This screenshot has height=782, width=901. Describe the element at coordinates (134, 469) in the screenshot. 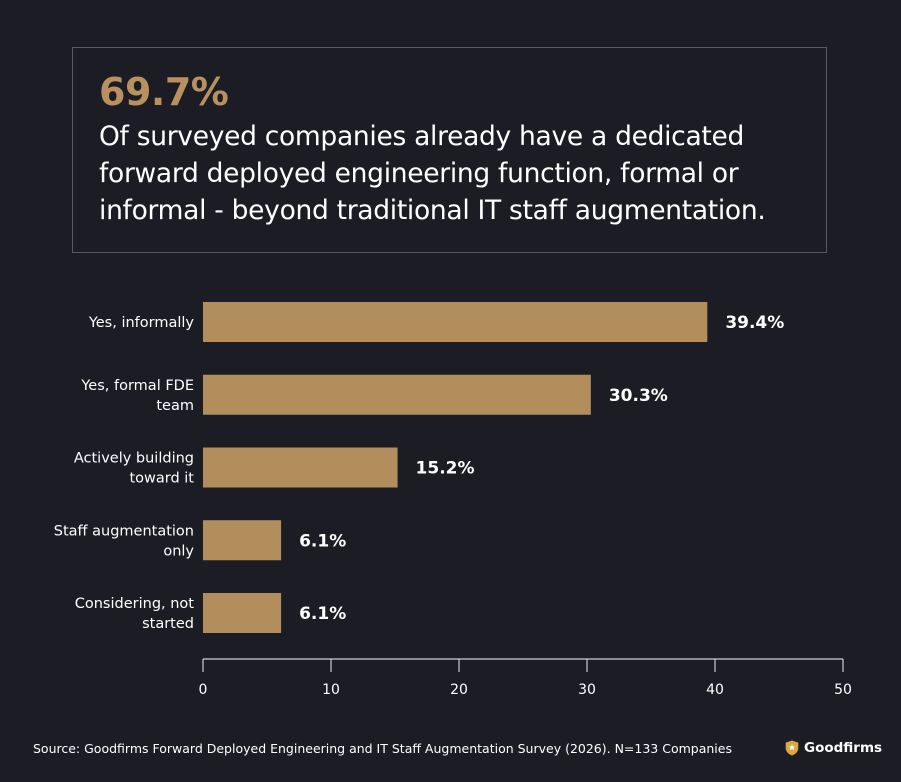

I see `category-label: Actively building toward it` at that location.